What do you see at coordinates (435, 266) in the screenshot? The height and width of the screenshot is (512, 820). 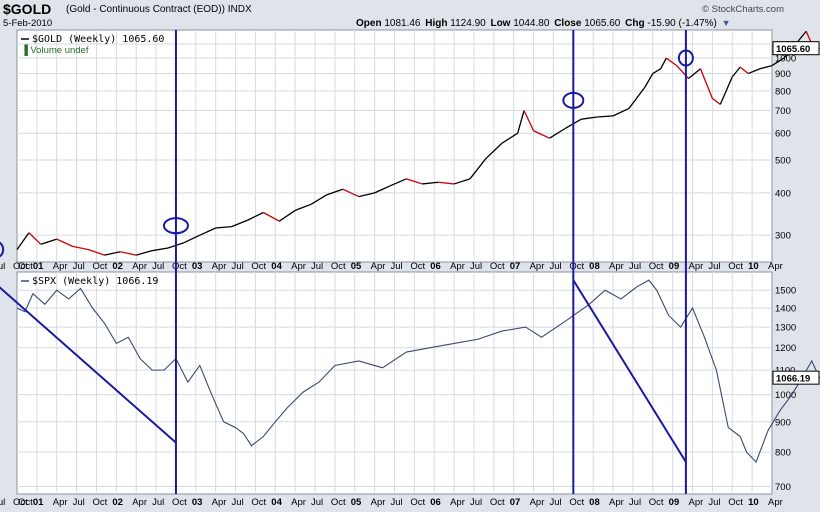 I see `gold-x-tick-label: 06` at bounding box center [435, 266].